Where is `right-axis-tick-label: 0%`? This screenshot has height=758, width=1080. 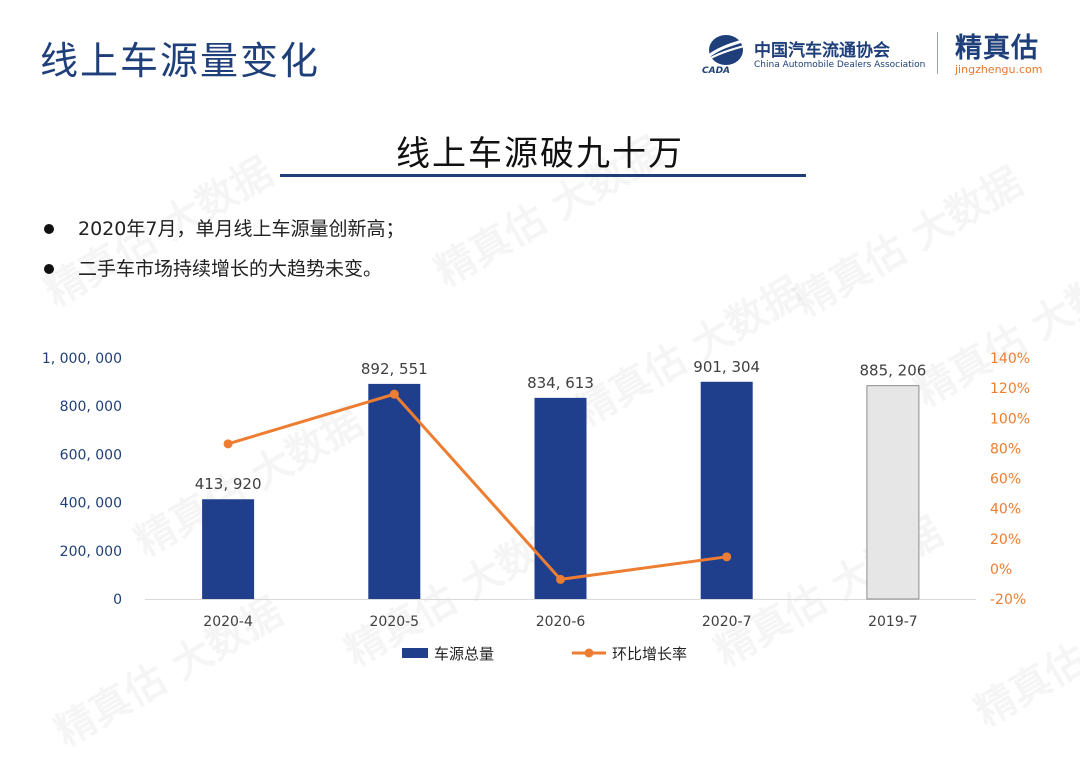
right-axis-tick-label: 0% is located at coordinates (1001, 570).